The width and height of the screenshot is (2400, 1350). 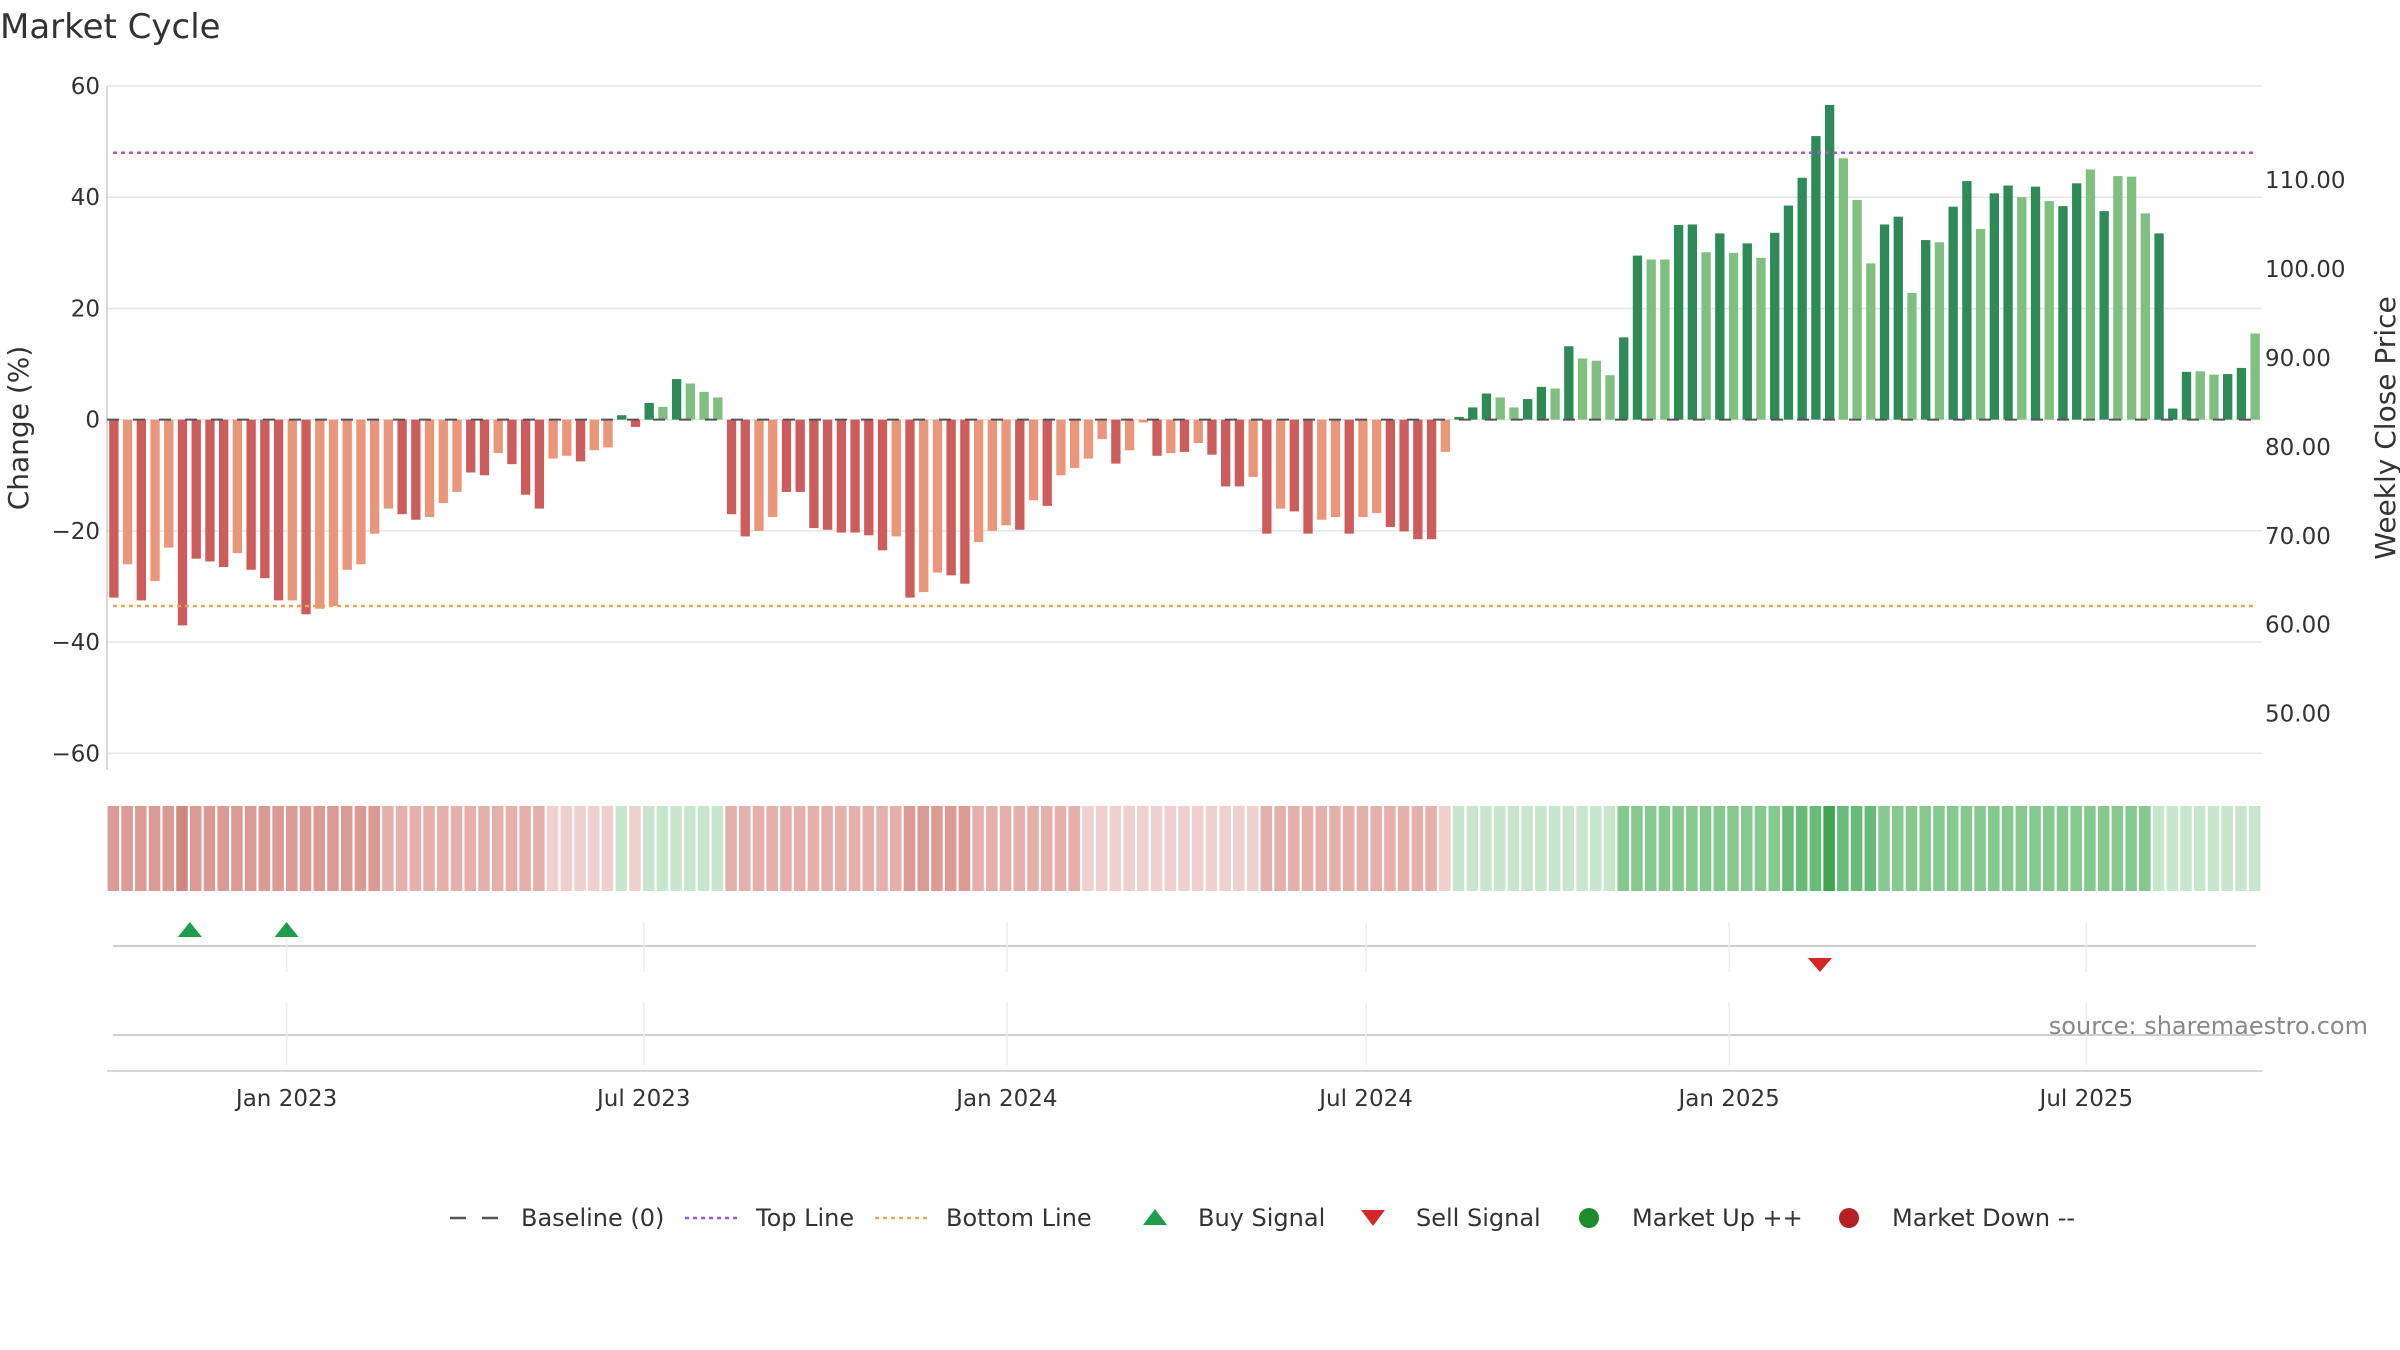 I want to click on buy-signal-marker, so click(x=189, y=929).